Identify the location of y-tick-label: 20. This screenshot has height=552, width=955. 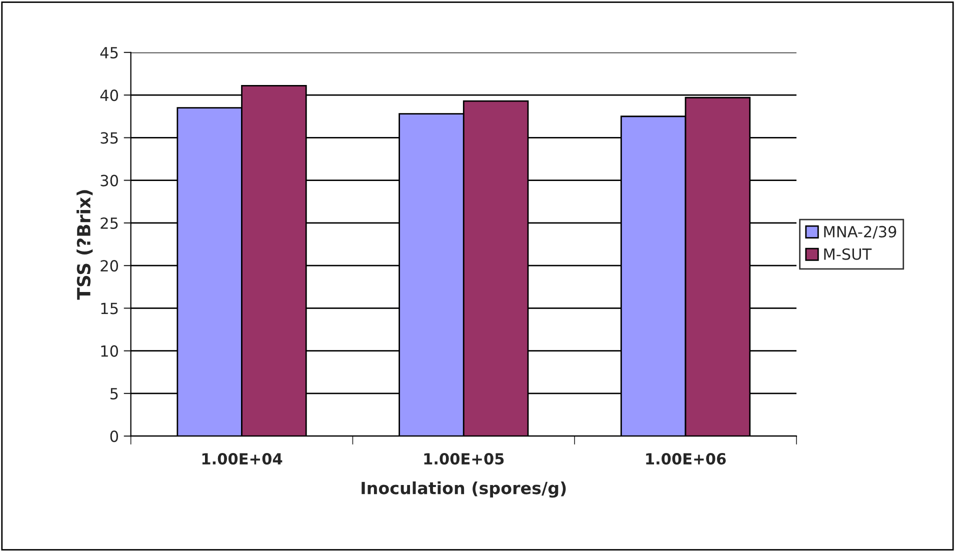
(109, 266).